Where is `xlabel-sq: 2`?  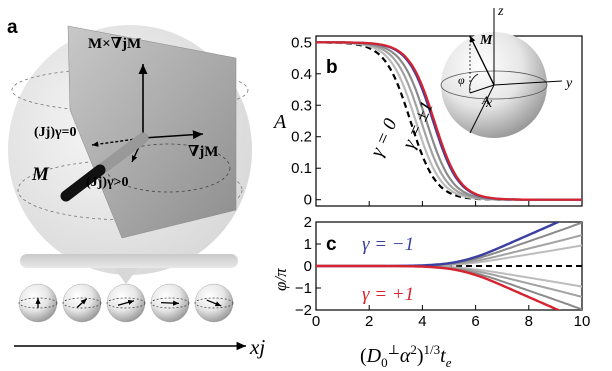 xlabel-sq: 2 is located at coordinates (413, 349).